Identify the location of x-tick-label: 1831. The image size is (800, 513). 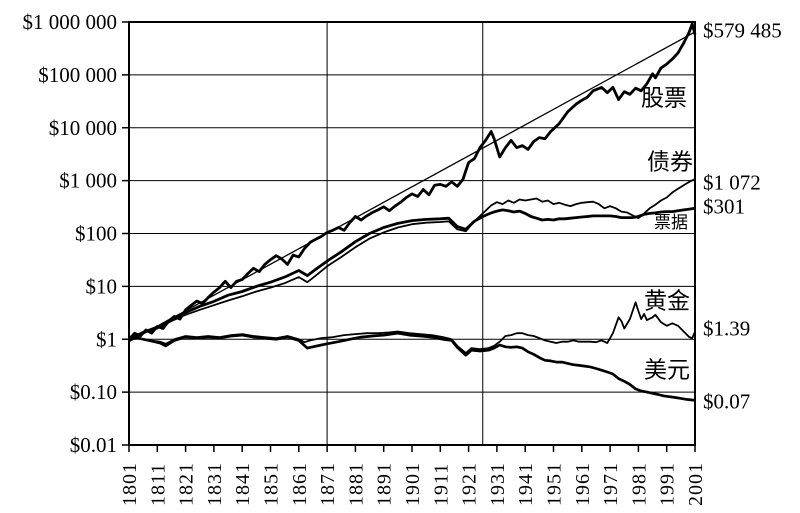
(215, 484).